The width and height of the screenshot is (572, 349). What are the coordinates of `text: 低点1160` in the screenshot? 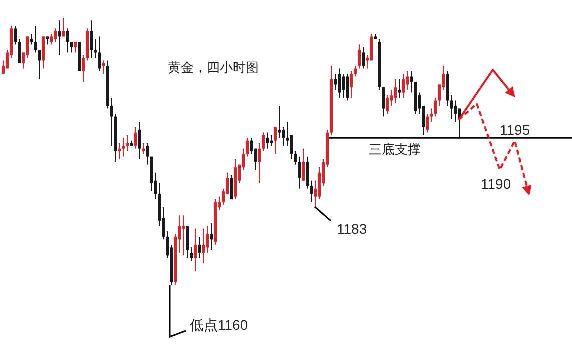 It's located at (219, 325).